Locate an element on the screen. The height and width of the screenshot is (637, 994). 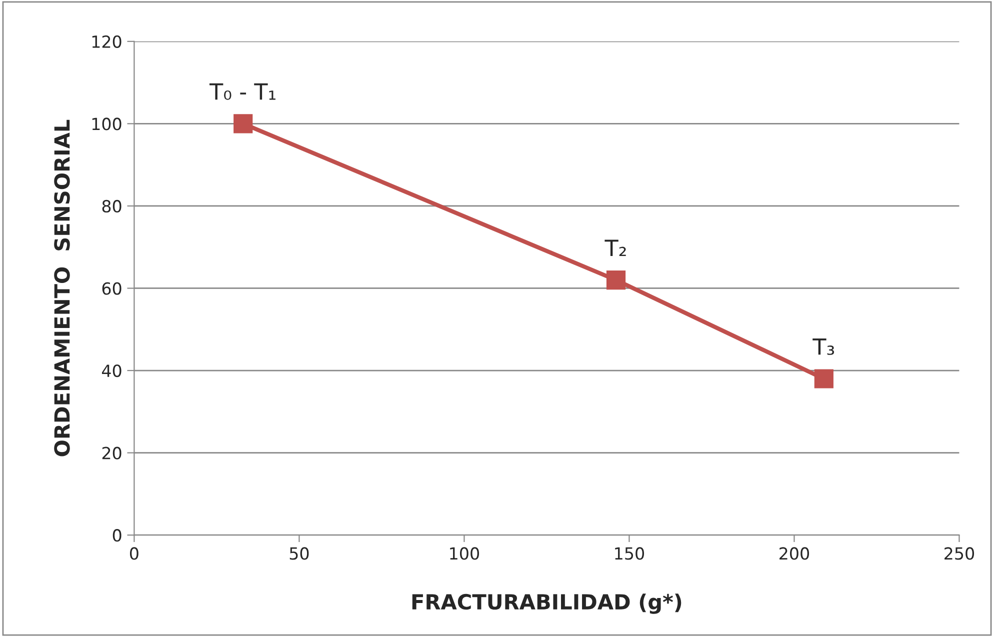
x-tick-label: 0 is located at coordinates (134, 553).